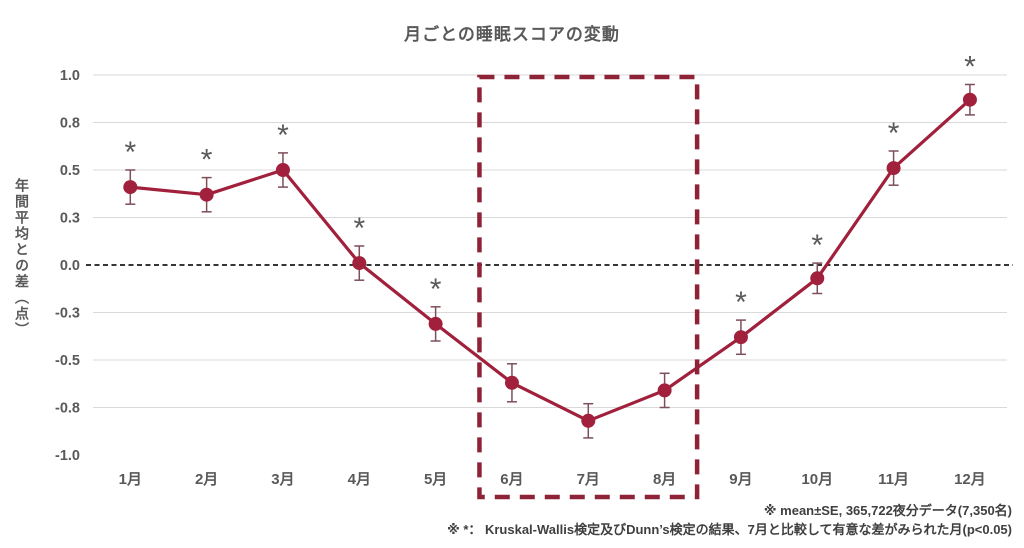 This screenshot has width=1024, height=548. Describe the element at coordinates (67, 409) in the screenshot. I see `y-tick-label: -0.8` at that location.